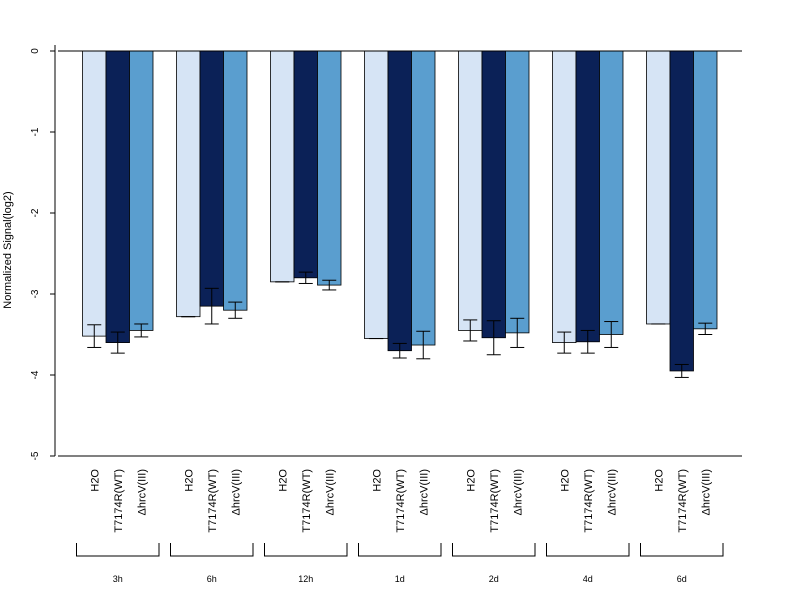 The height and width of the screenshot is (600, 800). Describe the element at coordinates (35, 374) in the screenshot. I see `y-tick-label: -4` at that location.